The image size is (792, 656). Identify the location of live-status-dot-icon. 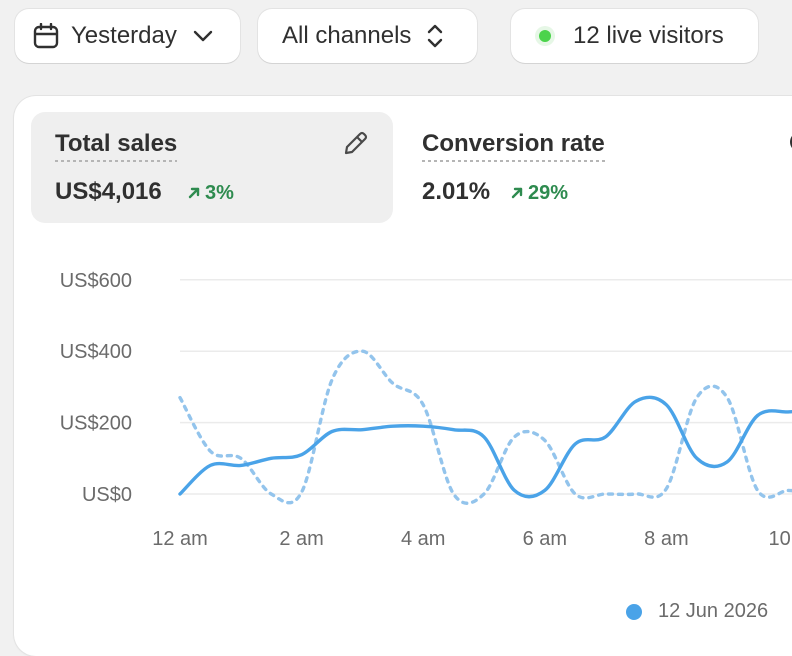
(545, 36).